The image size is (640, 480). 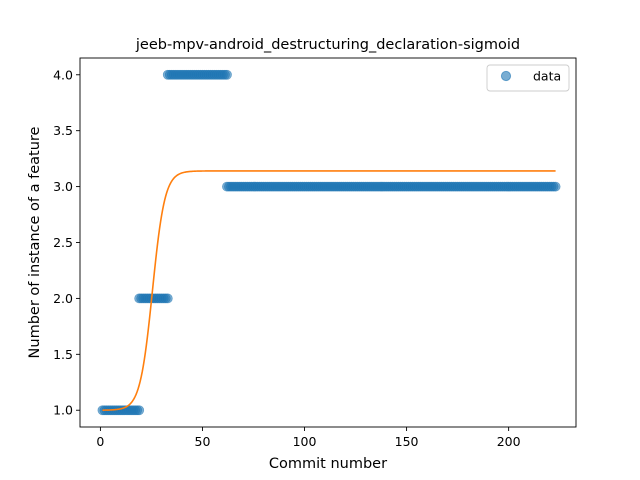 I want to click on y-tick-label: 1.0, so click(x=63, y=410).